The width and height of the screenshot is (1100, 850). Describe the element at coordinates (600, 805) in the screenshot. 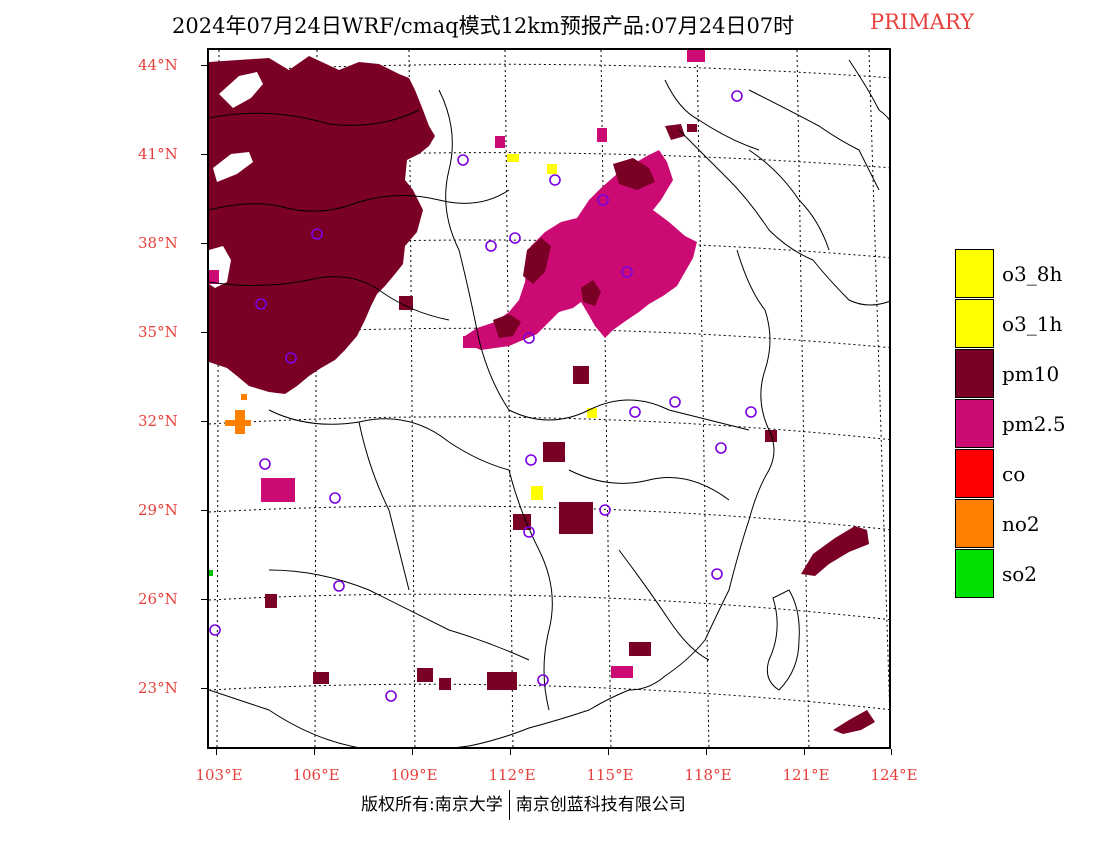

I see `company-text: 南京创蓝科技有限公司` at that location.